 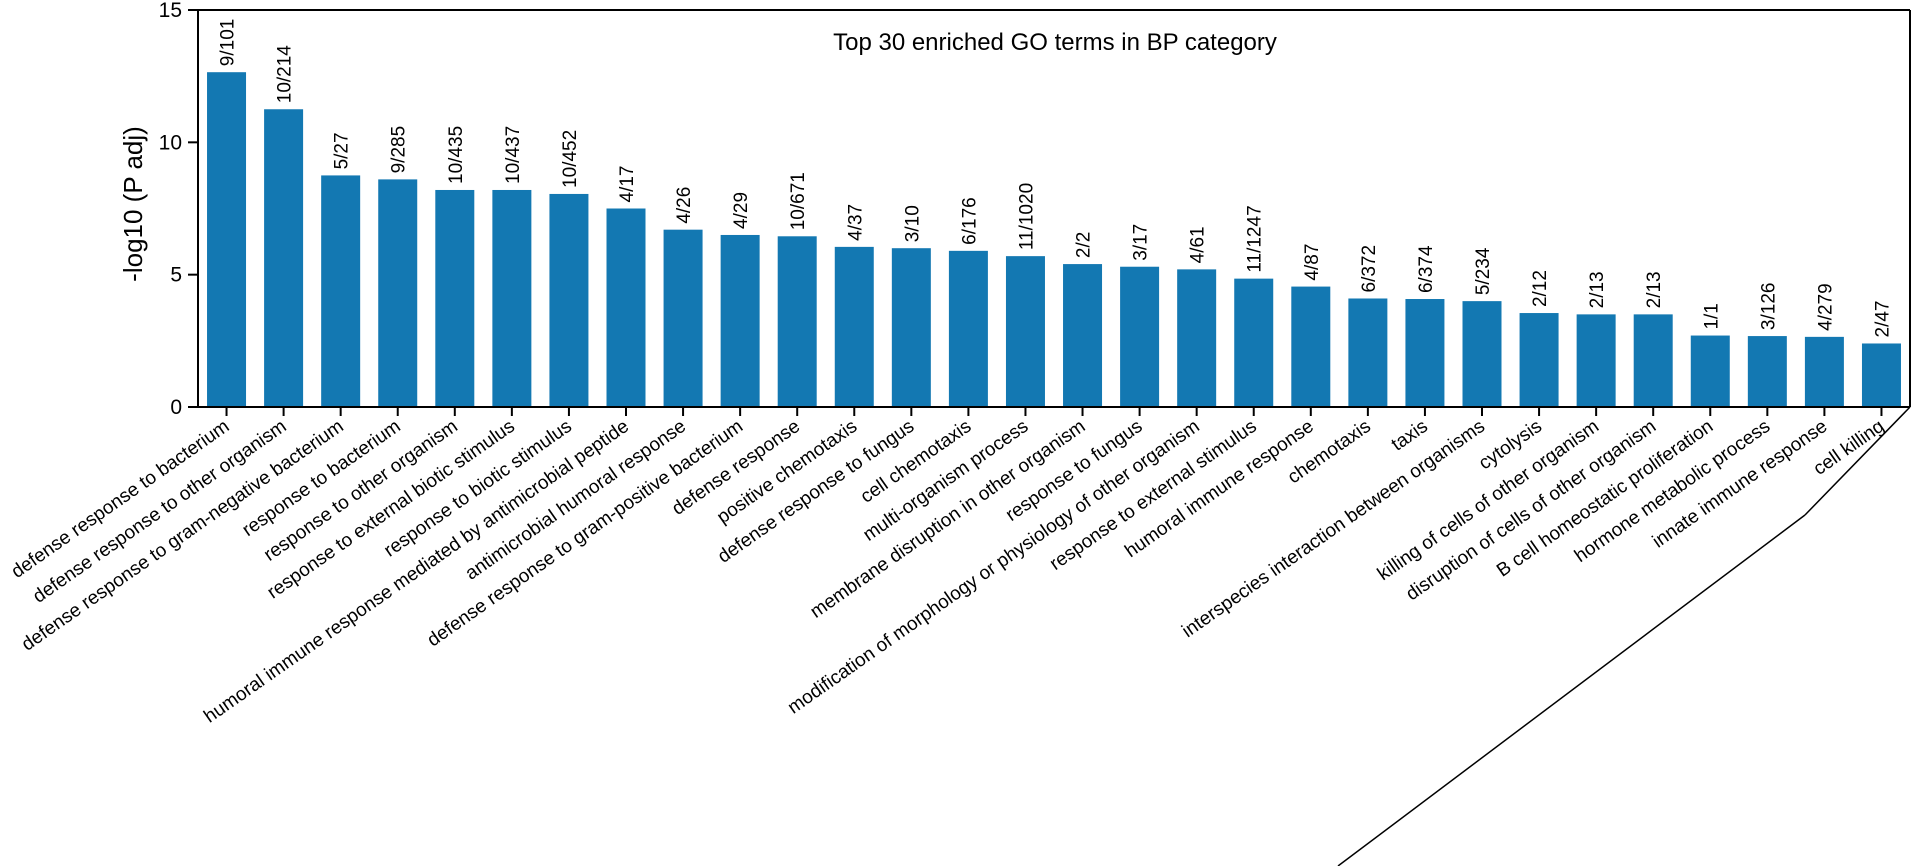 I want to click on bar-data-label: 4/37, so click(x=855, y=222).